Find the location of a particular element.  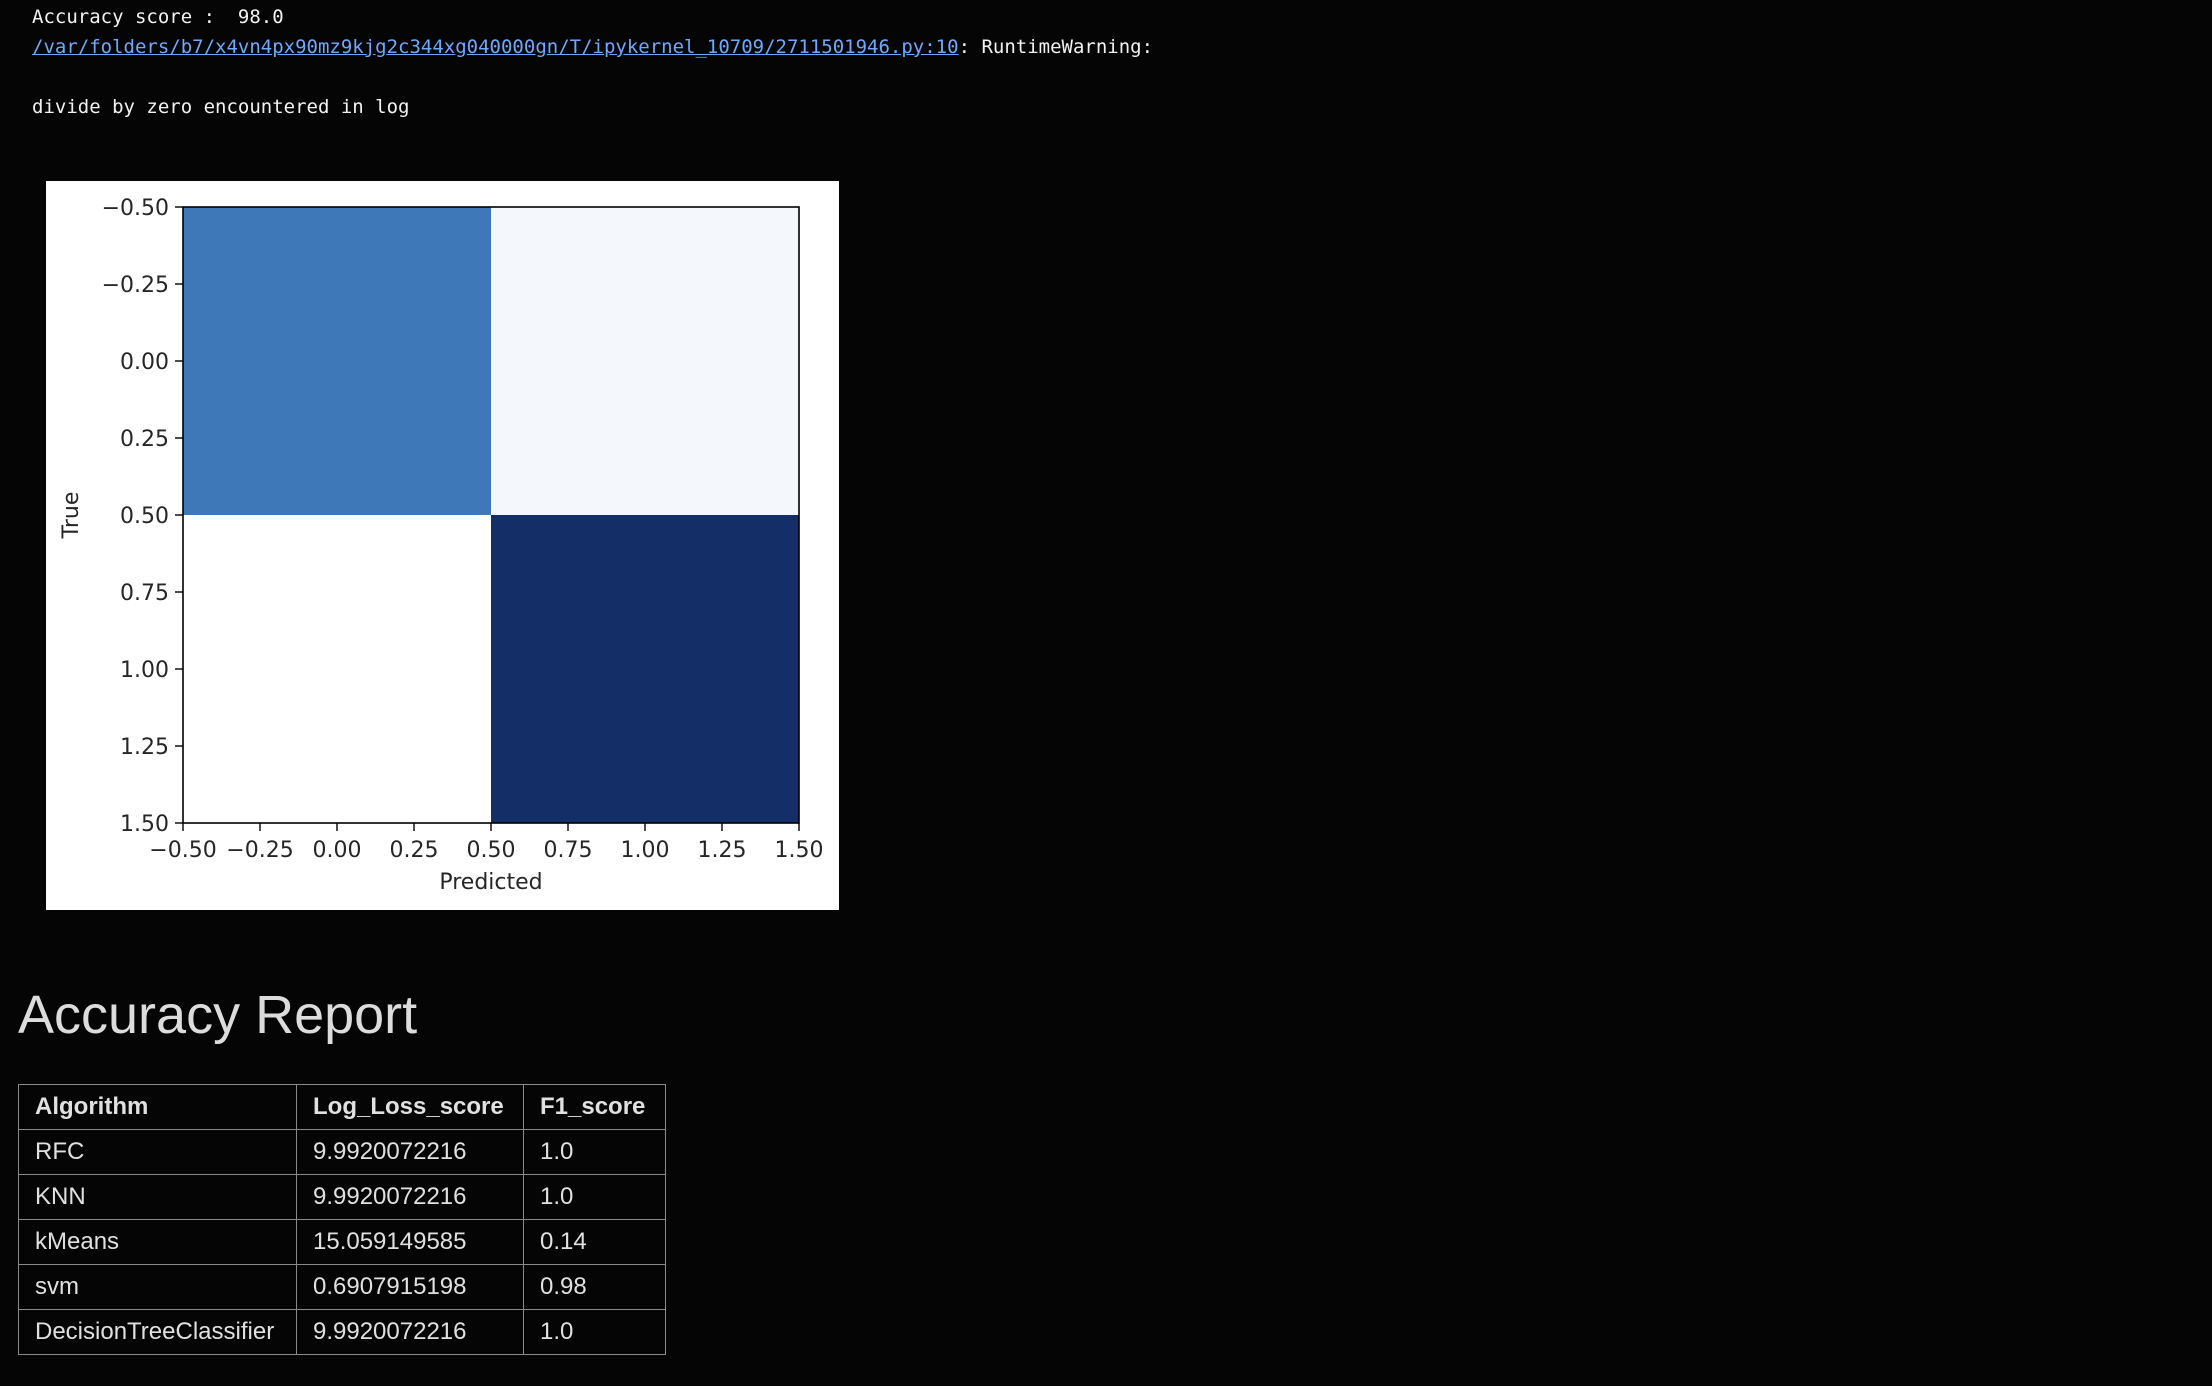

y-tick-label: 0.25 is located at coordinates (144, 439).